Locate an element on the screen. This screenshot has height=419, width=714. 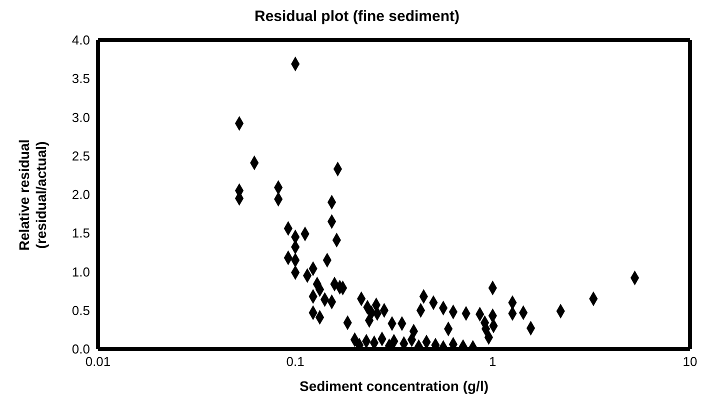
y-tick-label: 0.0 is located at coordinates (81, 349).